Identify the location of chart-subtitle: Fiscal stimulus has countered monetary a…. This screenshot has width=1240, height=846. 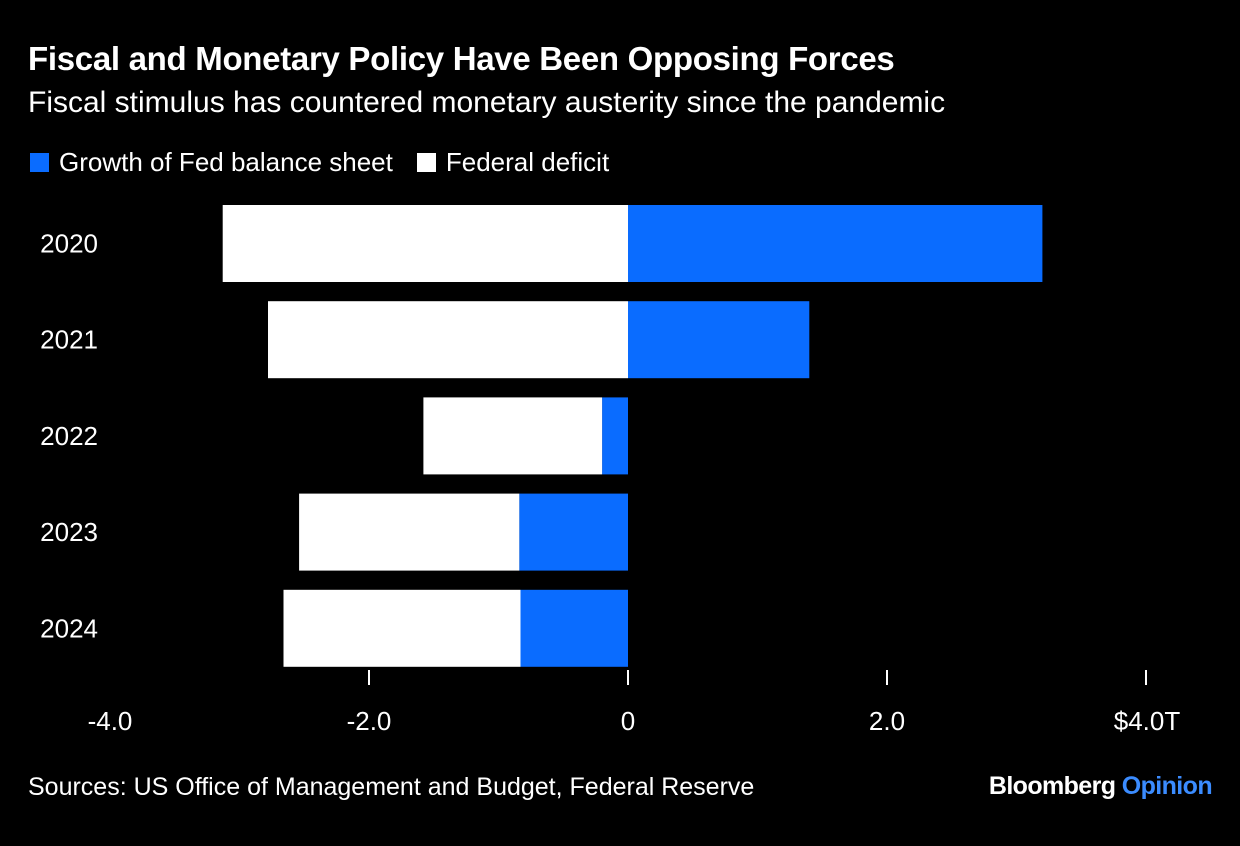
(487, 102).